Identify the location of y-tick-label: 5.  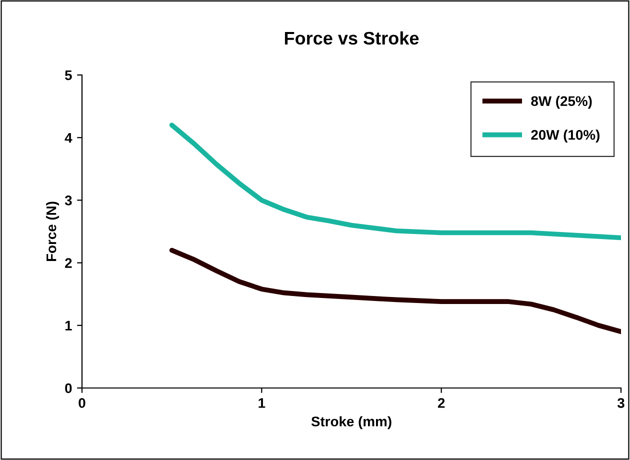
(68, 75).